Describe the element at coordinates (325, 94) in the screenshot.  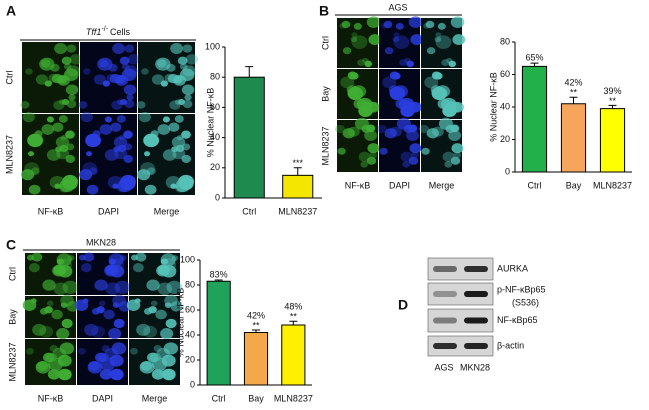
I see `row-label: Bay` at that location.